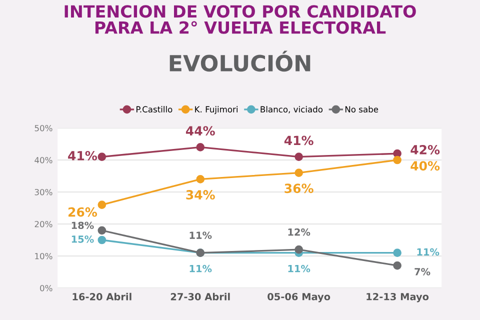 This screenshot has height=320, width=480. What do you see at coordinates (83, 226) in the screenshot?
I see `data-label: 18%` at bounding box center [83, 226].